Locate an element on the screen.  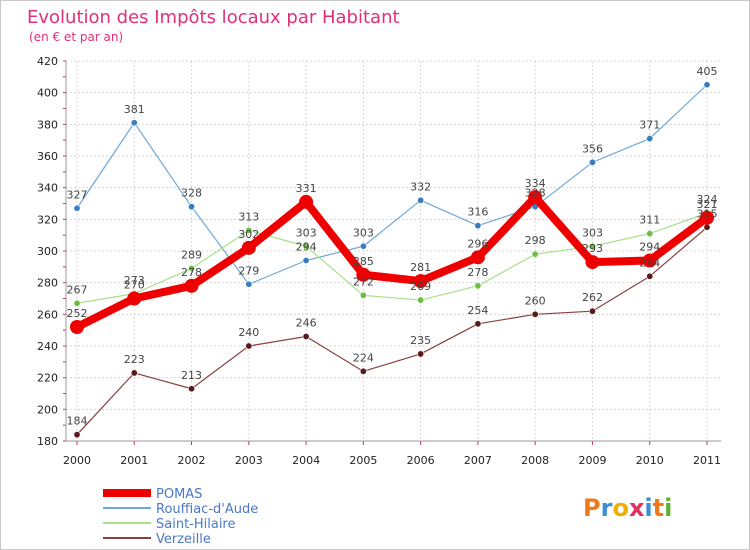
data-label-pomas: 321 is located at coordinates (707, 204).